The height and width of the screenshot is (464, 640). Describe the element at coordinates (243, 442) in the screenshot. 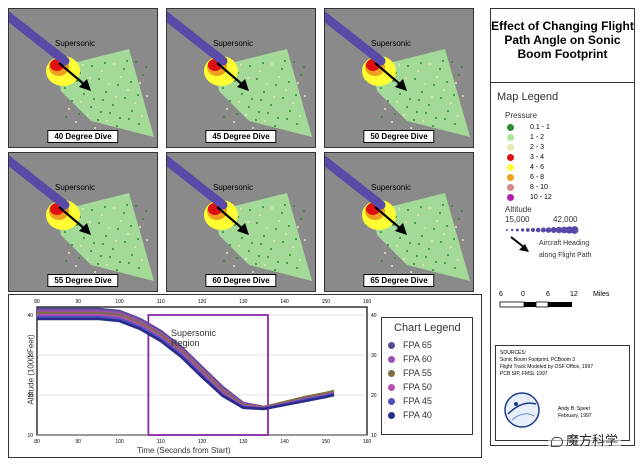

I see `x-tick-bottom: 130` at that location.